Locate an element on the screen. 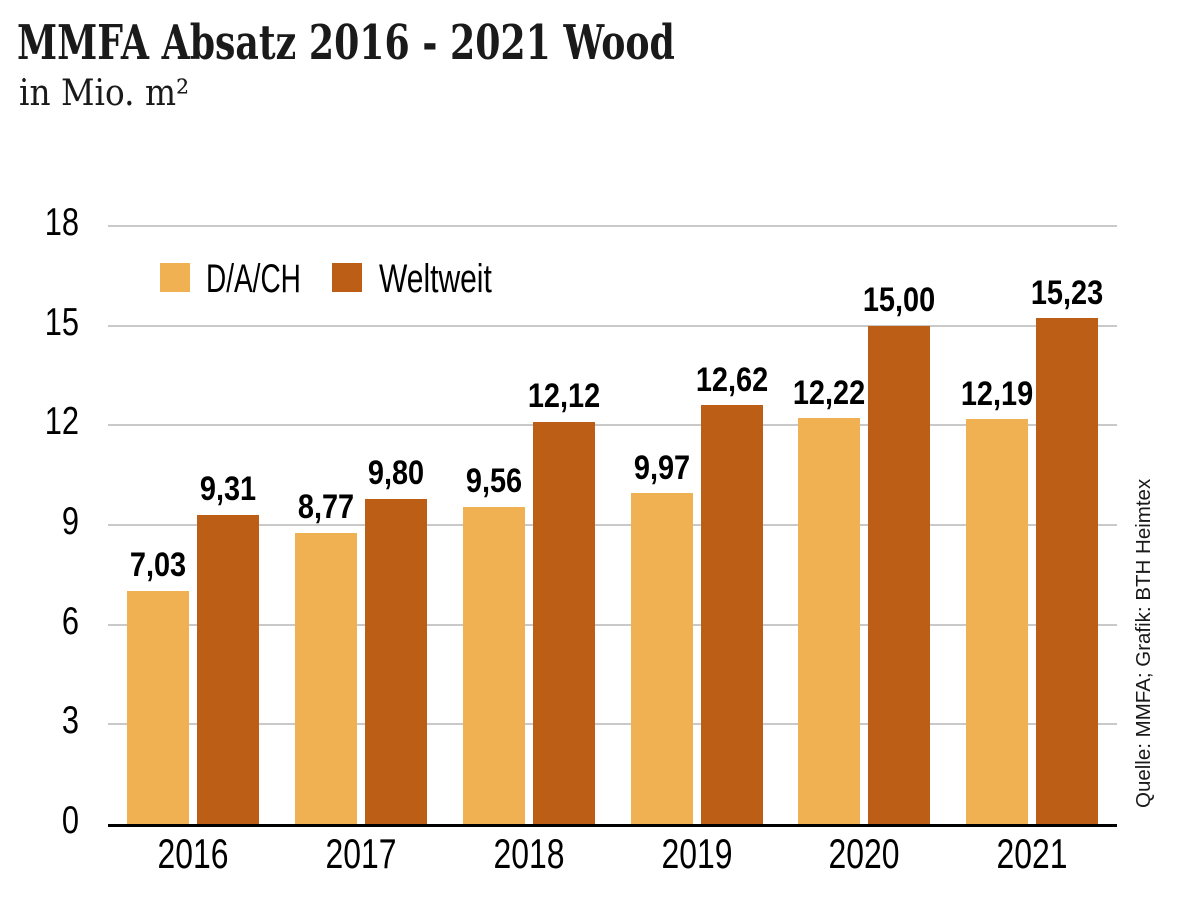 Image resolution: width=1181 pixels, height=899 pixels. x-category-label-2020: 2020 is located at coordinates (864, 853).